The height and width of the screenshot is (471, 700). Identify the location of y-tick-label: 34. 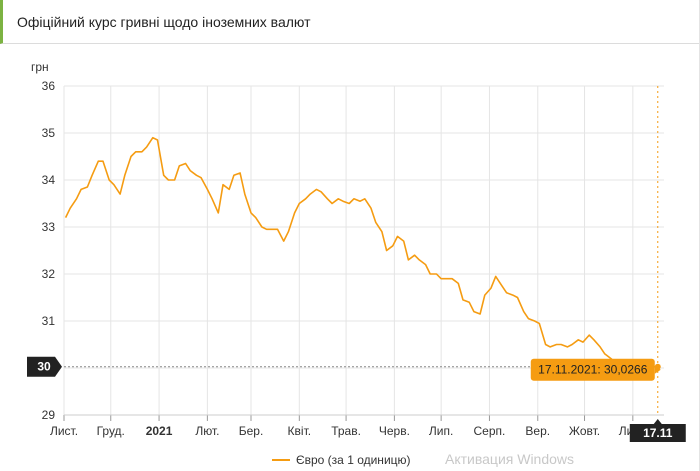
(49, 180).